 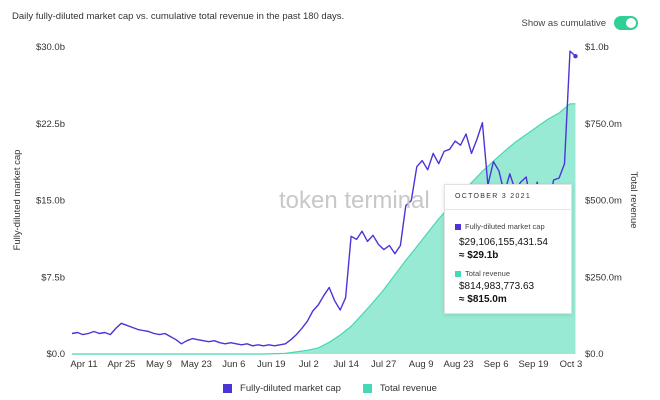 What do you see at coordinates (603, 201) in the screenshot?
I see `y-right-tick-label: $500.0m` at bounding box center [603, 201].